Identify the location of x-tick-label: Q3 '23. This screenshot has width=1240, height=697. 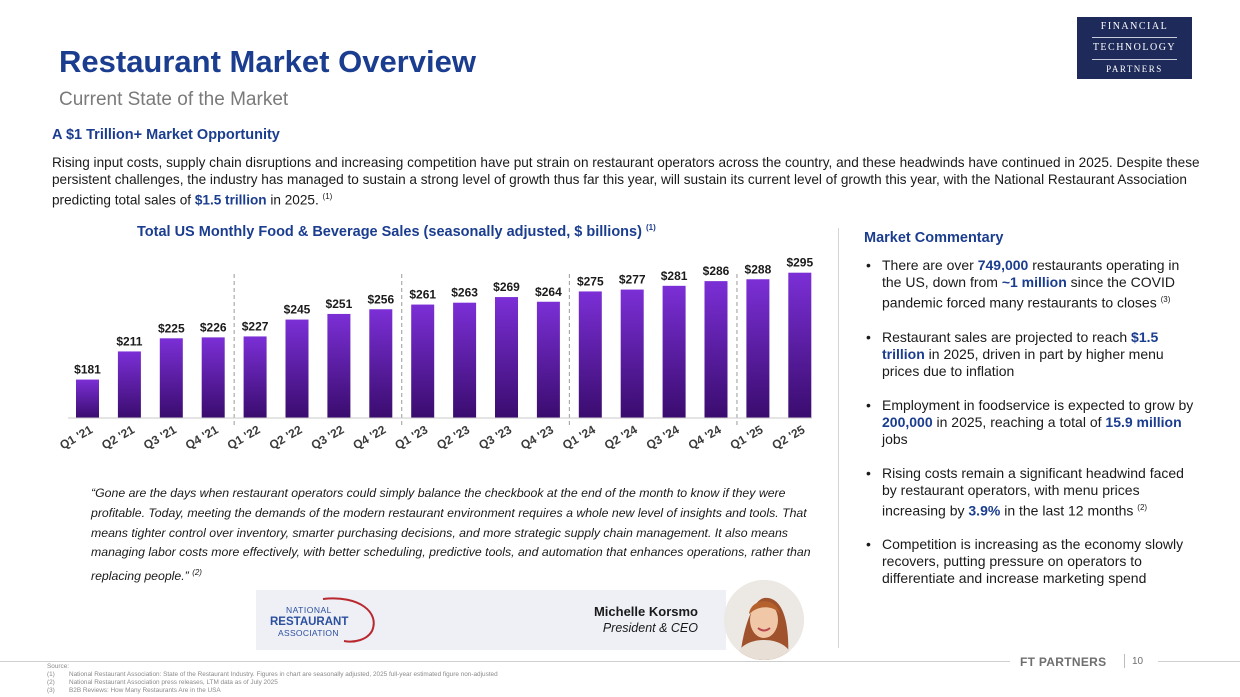
(495, 437).